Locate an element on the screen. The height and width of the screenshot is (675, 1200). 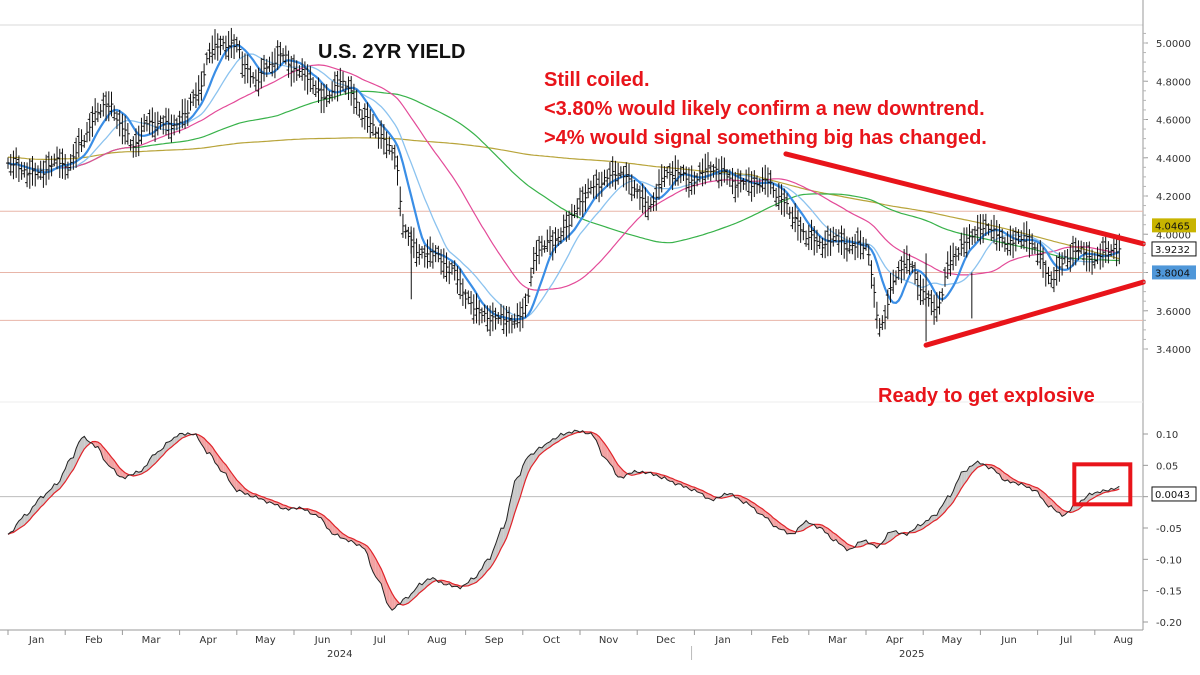
y-tick-label: 4.8000 is located at coordinates (1173, 82).